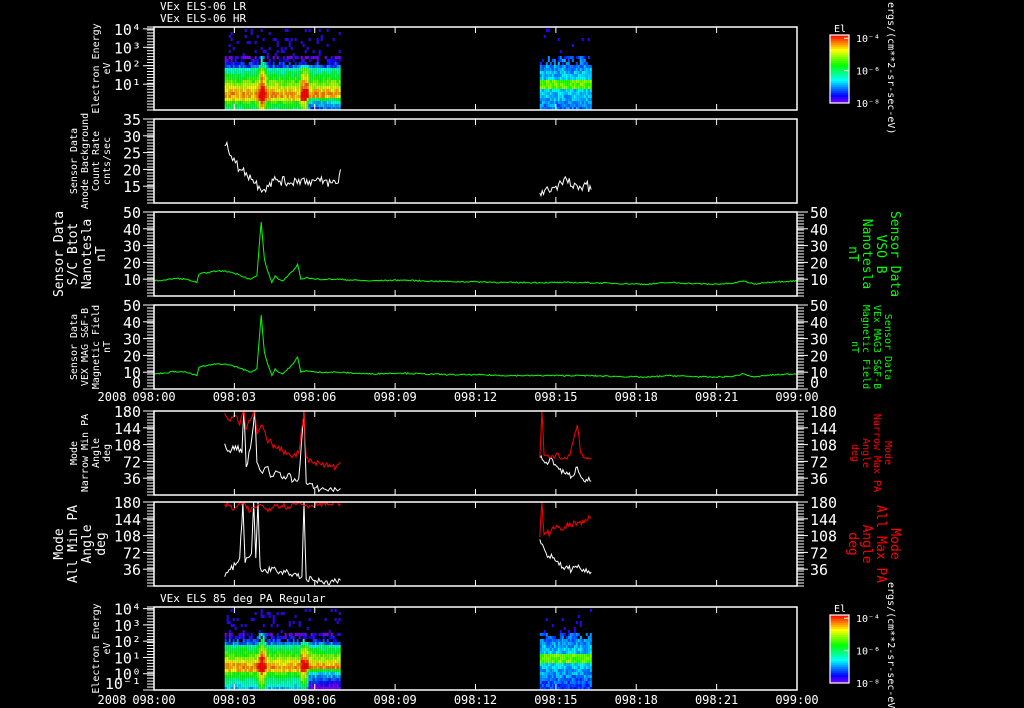 This screenshot has height=708, width=1024. What do you see at coordinates (839, 630) in the screenshot?
I see `colorbar-swatch` at bounding box center [839, 630].